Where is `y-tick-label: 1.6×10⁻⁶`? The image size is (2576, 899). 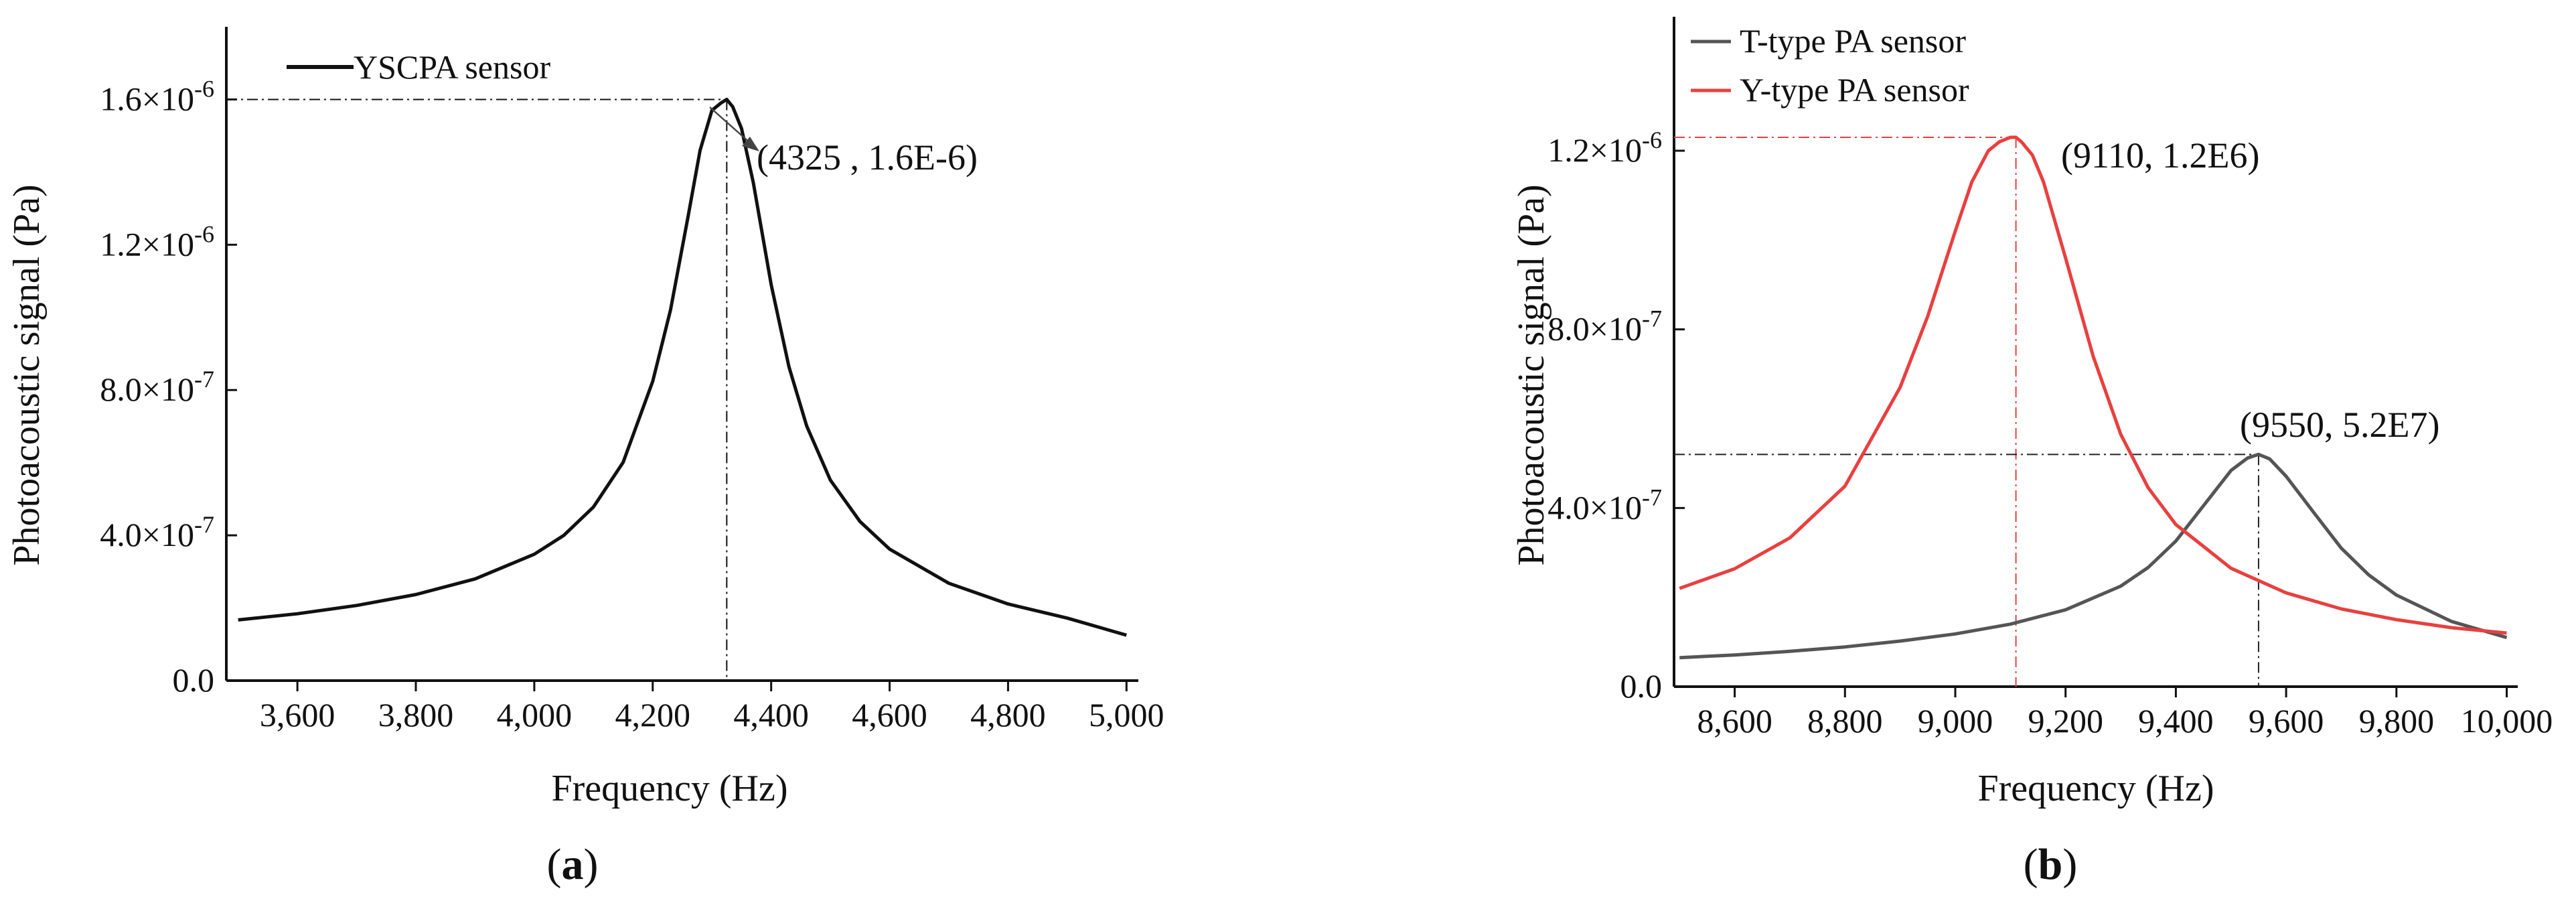
y-tick-label: 1.6×10⁻⁶ is located at coordinates (157, 96).